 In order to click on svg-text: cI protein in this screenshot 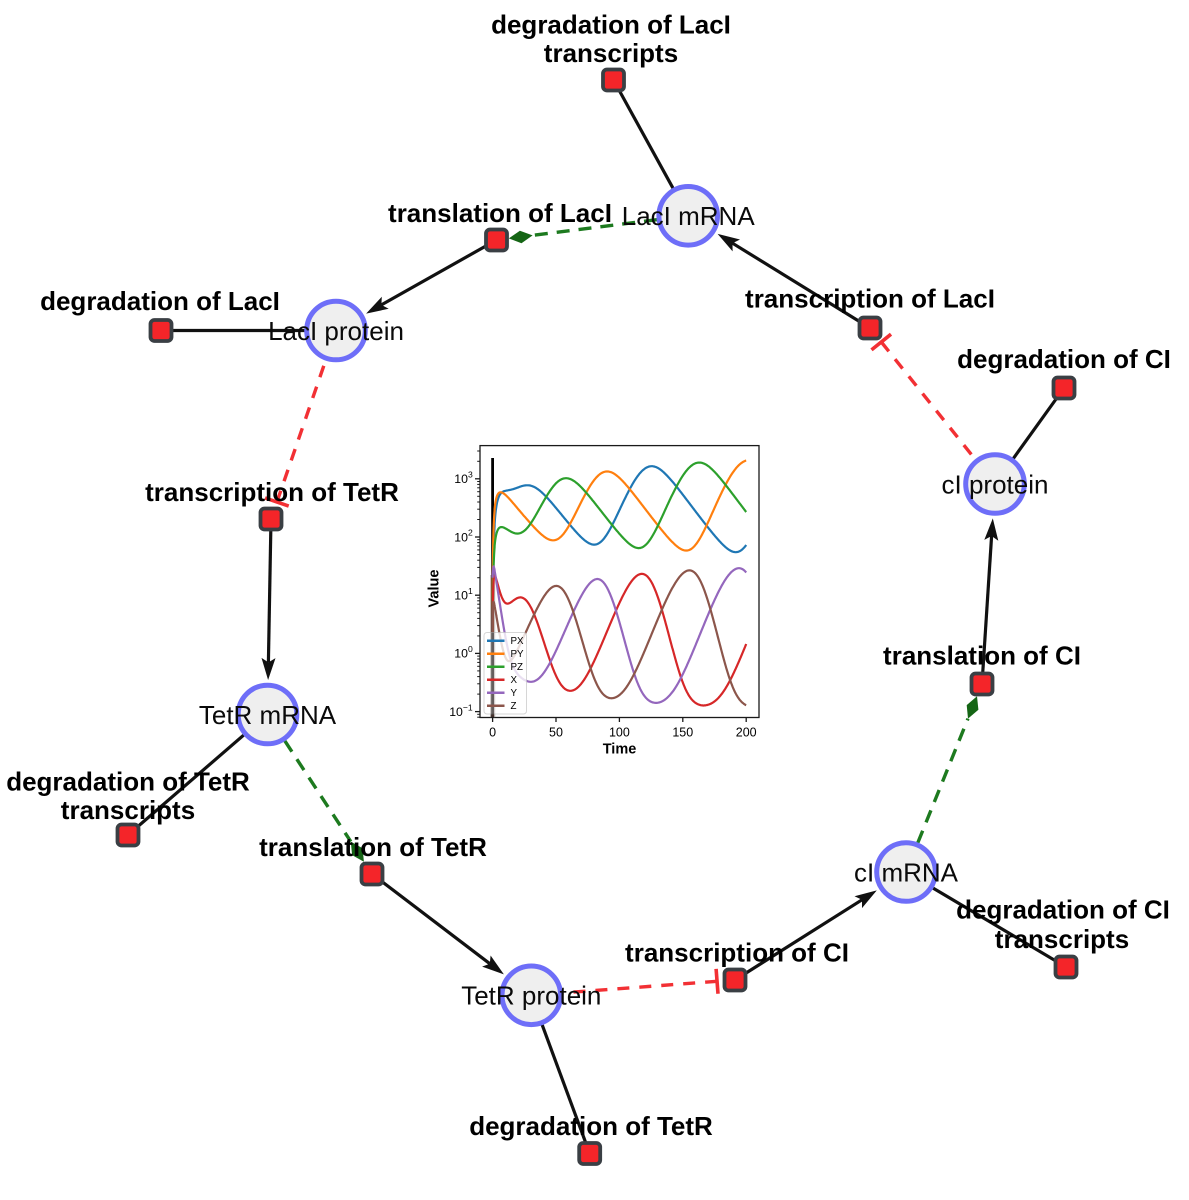, I will do `click(995, 484)`.